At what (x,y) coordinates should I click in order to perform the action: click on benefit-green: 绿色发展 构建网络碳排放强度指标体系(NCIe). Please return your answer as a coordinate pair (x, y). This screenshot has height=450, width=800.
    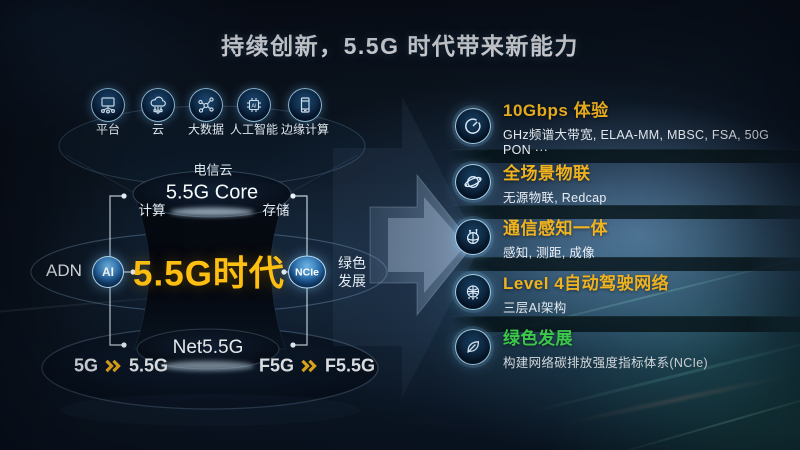
    Looking at the image, I should click on (582, 347).